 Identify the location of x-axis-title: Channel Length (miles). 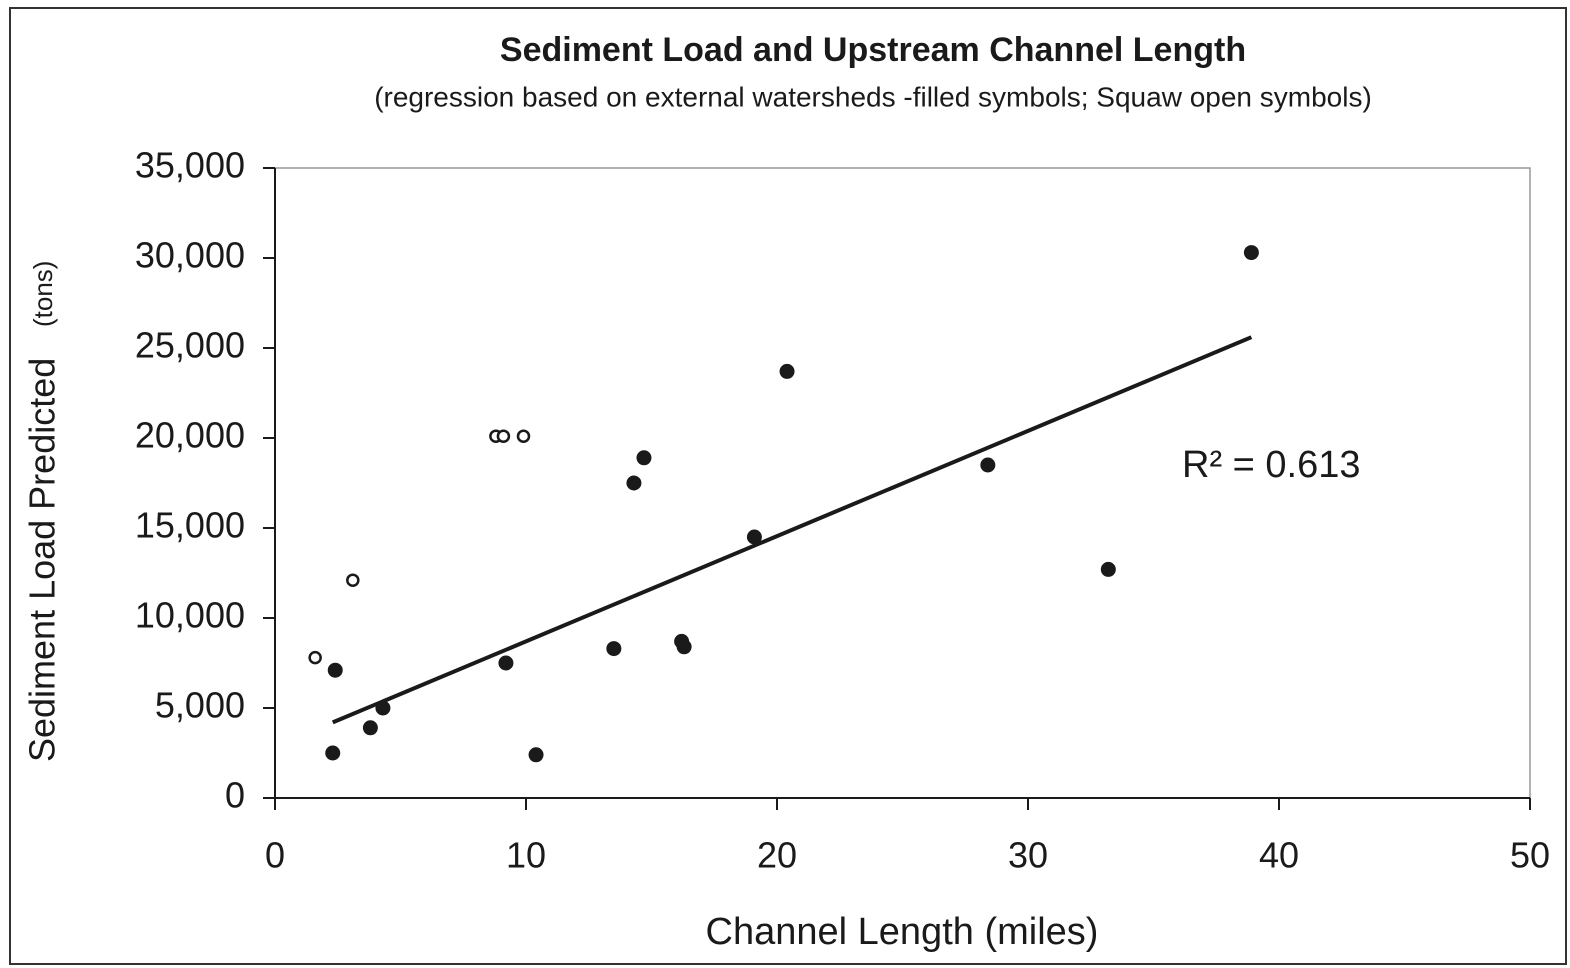
(902, 932).